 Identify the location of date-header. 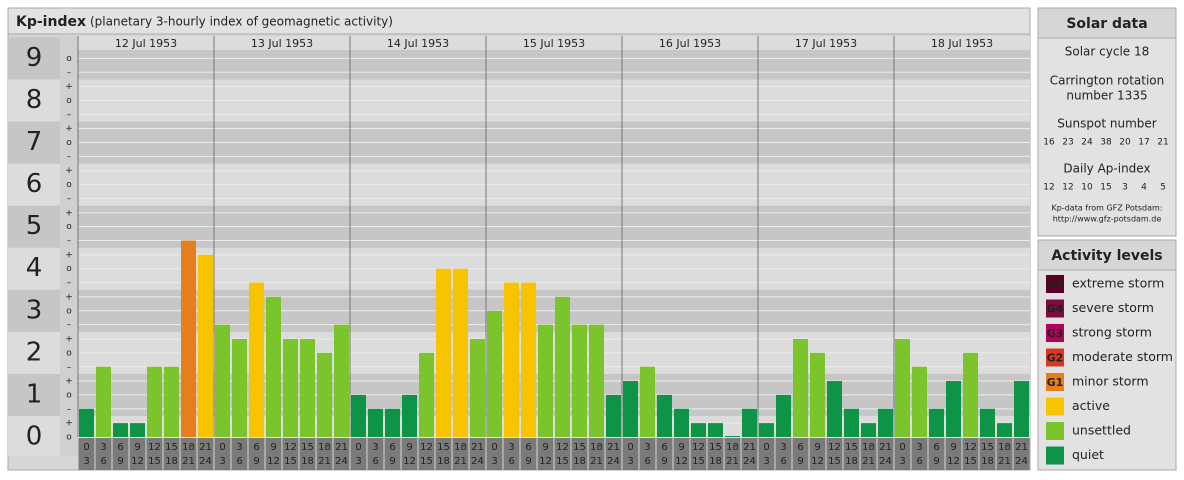
(554, 43).